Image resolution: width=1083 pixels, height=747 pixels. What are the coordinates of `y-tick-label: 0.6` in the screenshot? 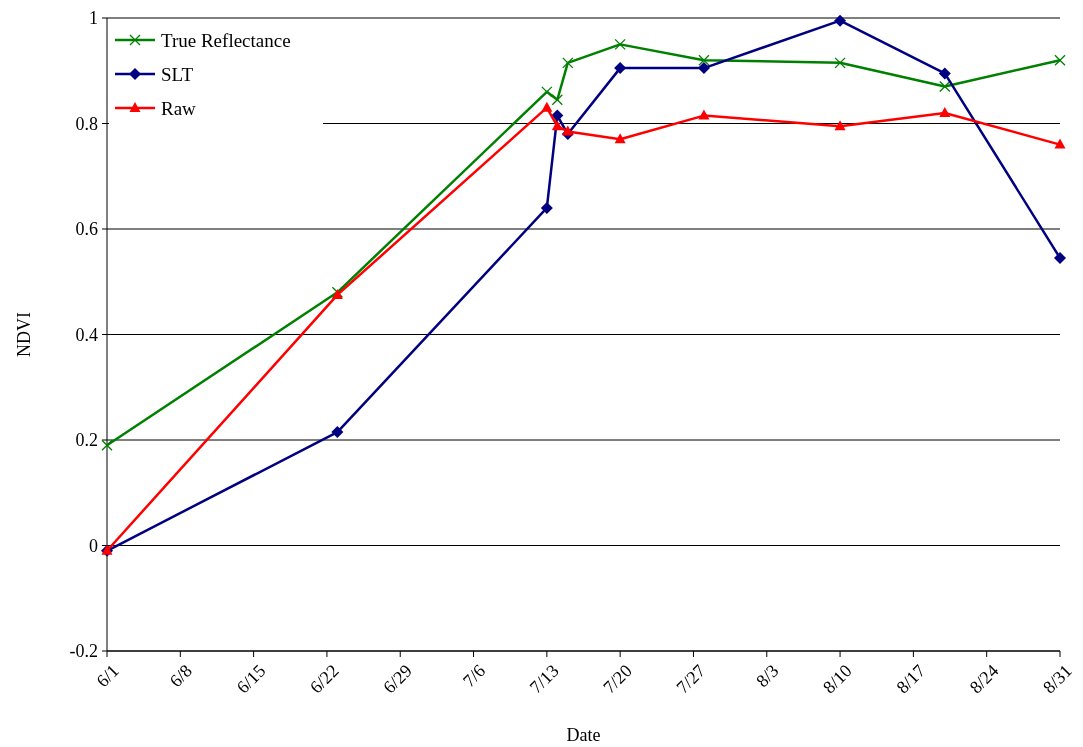 It's located at (86, 229).